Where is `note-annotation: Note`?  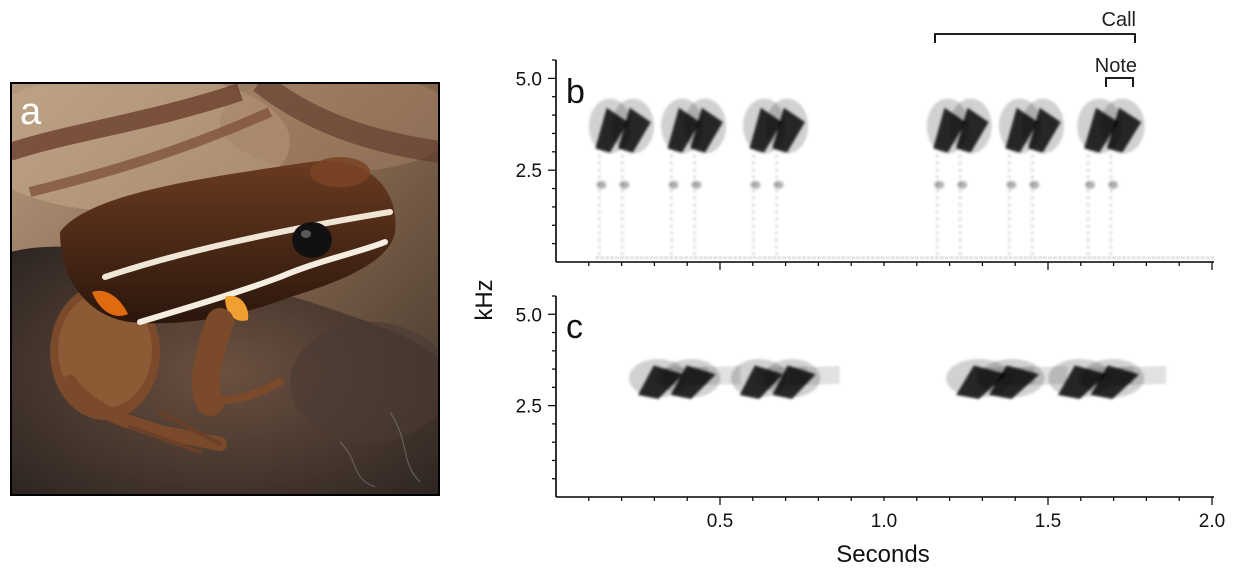 note-annotation: Note is located at coordinates (1116, 71).